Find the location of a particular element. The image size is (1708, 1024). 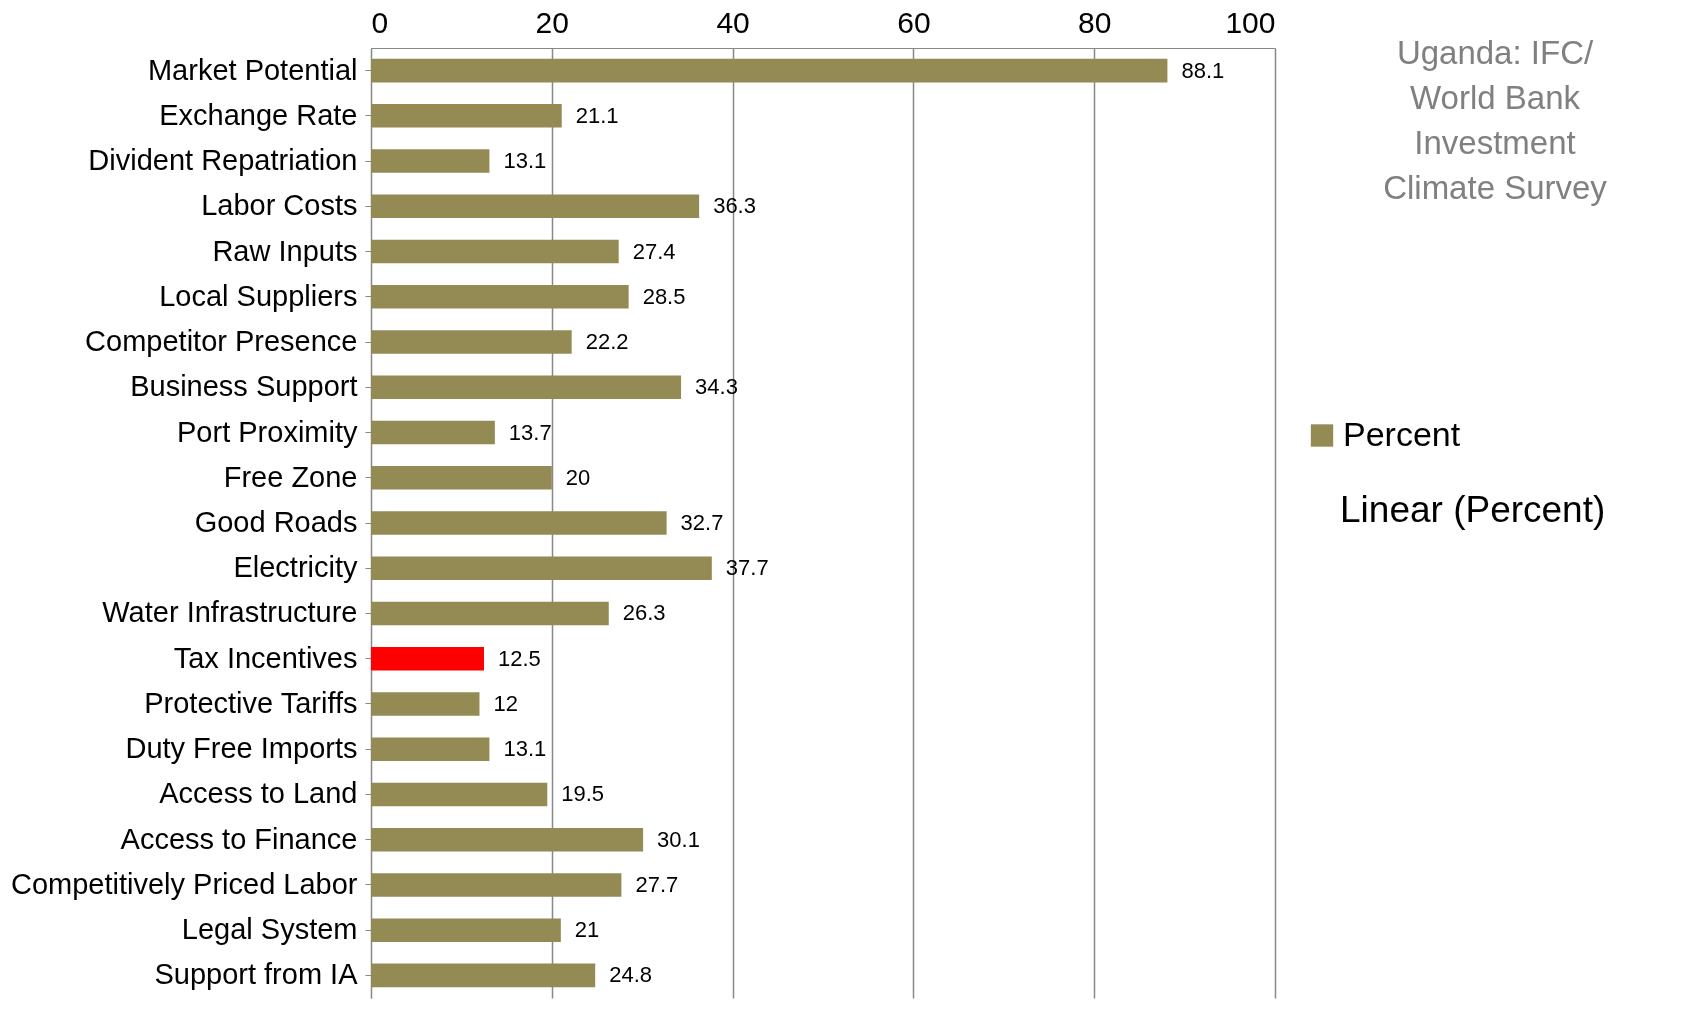

y-tick-label: Raw Inputs is located at coordinates (285, 250).